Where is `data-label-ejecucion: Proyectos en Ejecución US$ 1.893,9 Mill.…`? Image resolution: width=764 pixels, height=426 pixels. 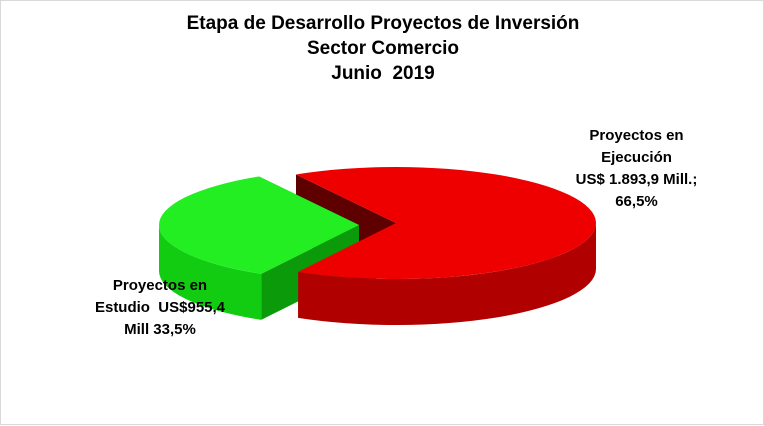
data-label-ejecucion: Proyectos en Ejecución US$ 1.893,9 Mill.… is located at coordinates (636, 169).